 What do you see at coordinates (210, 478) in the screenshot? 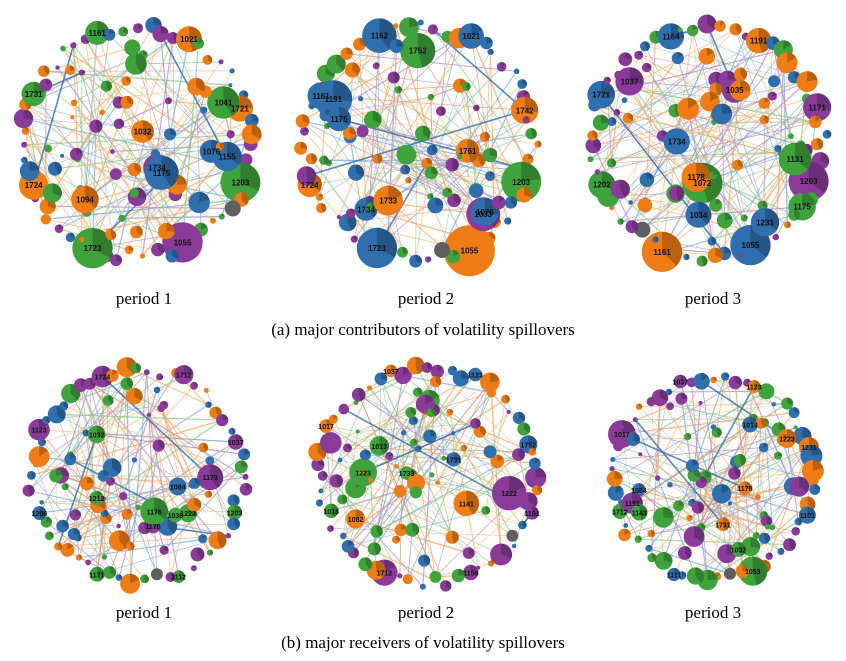
I see `node-label: 1173` at bounding box center [210, 478].